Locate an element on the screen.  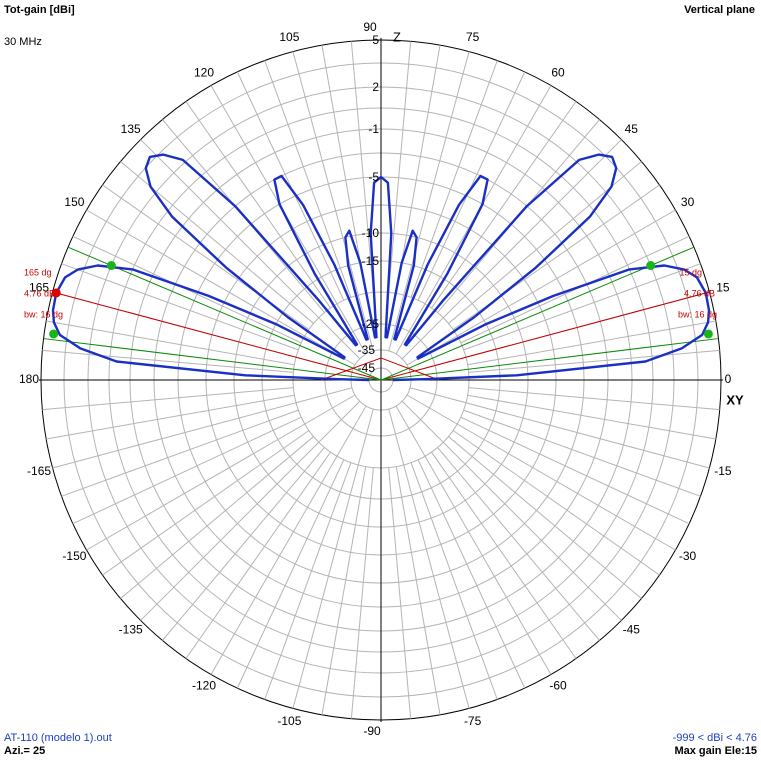
angle-tick-label: 165 is located at coordinates (39, 288).